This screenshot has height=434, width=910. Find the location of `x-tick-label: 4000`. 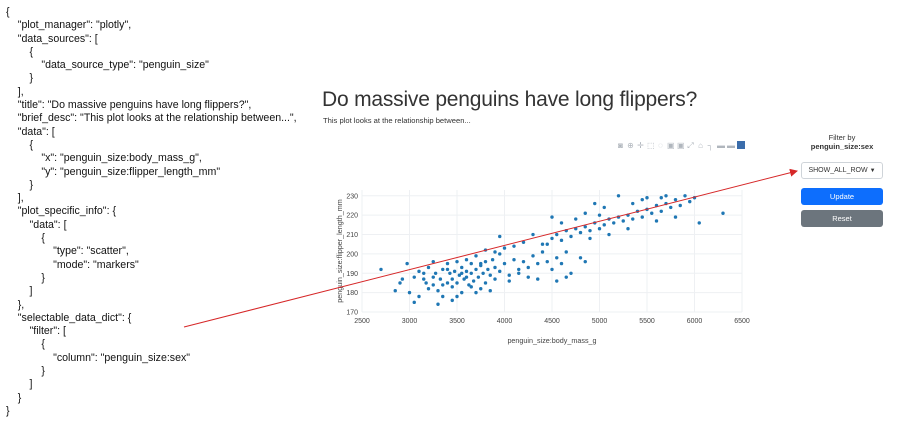

x-tick-label: 4000 is located at coordinates (505, 321).